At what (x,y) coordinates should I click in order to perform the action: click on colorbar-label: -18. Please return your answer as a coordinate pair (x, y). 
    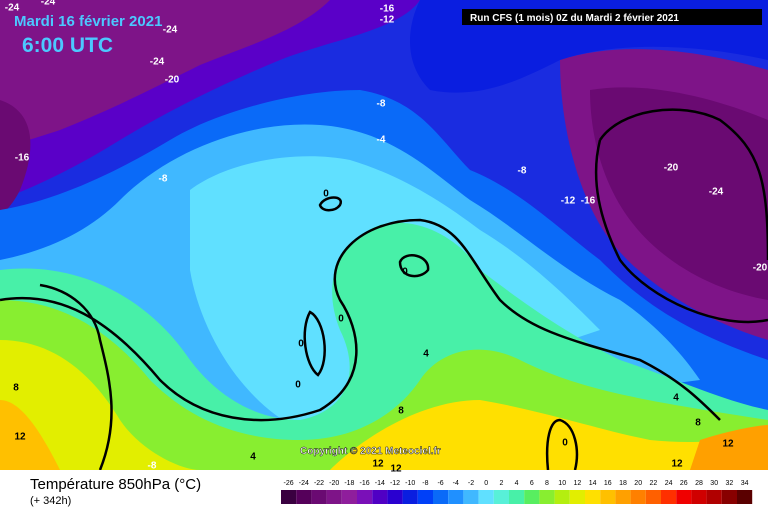
    Looking at the image, I should click on (349, 483).